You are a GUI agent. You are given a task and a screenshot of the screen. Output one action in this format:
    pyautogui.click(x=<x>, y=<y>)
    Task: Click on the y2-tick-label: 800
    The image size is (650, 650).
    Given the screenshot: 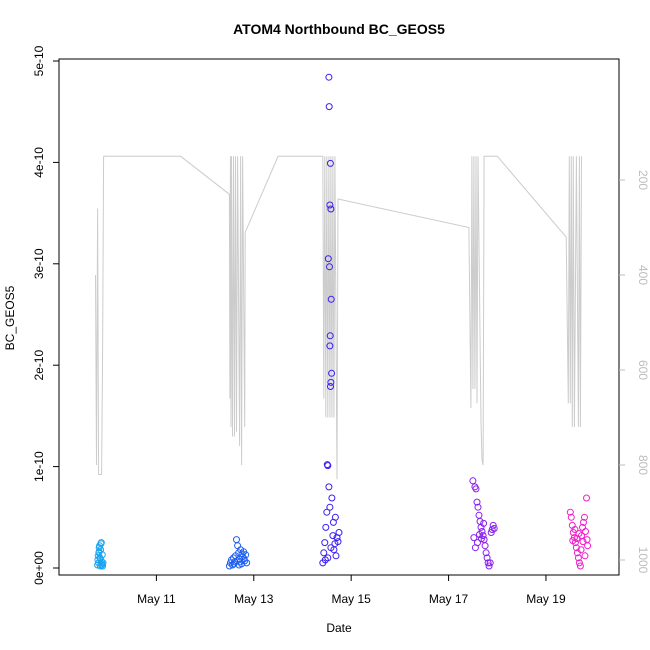 What is the action you would take?
    pyautogui.click(x=643, y=465)
    